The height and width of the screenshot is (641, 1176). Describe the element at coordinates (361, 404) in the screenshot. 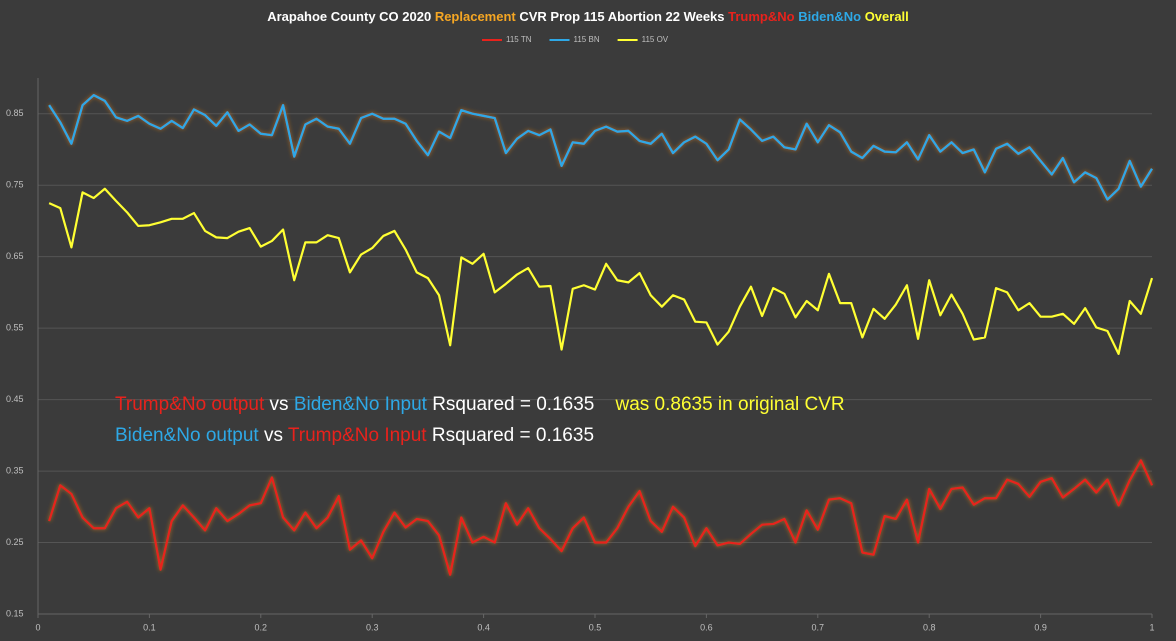

I see `annotation-part: Biden&No Input` at that location.